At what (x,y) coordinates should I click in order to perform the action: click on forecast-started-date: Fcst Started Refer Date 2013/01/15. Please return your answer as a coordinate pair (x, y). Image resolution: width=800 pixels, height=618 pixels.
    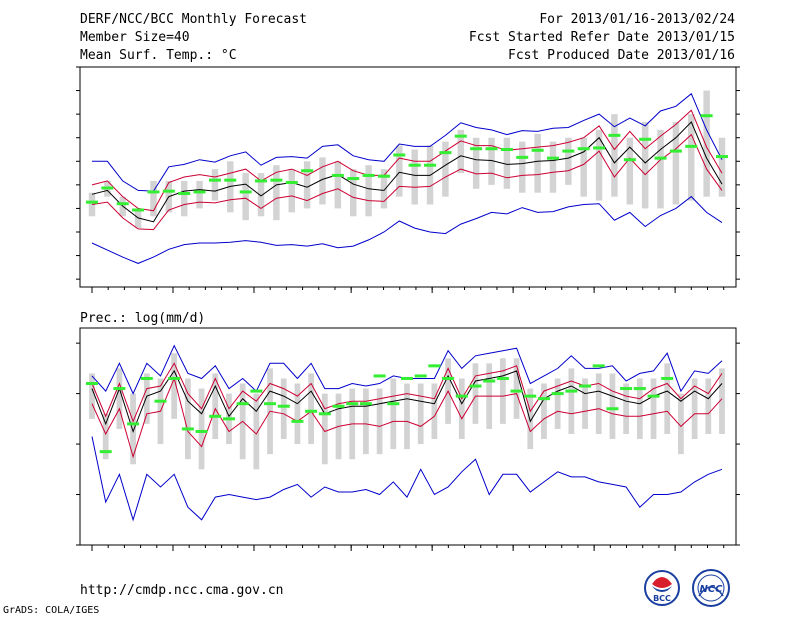
    Looking at the image, I should click on (602, 37).